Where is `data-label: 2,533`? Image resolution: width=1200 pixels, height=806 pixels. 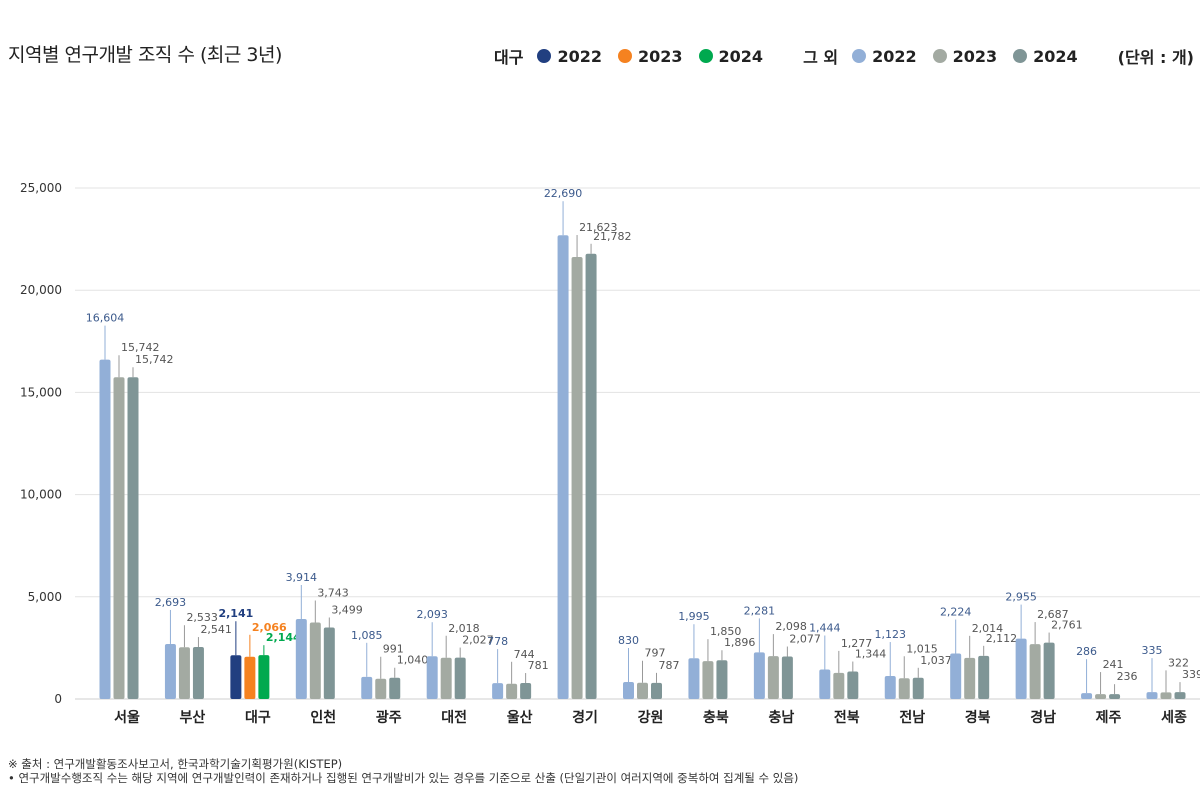
data-label: 2,533 is located at coordinates (202, 617).